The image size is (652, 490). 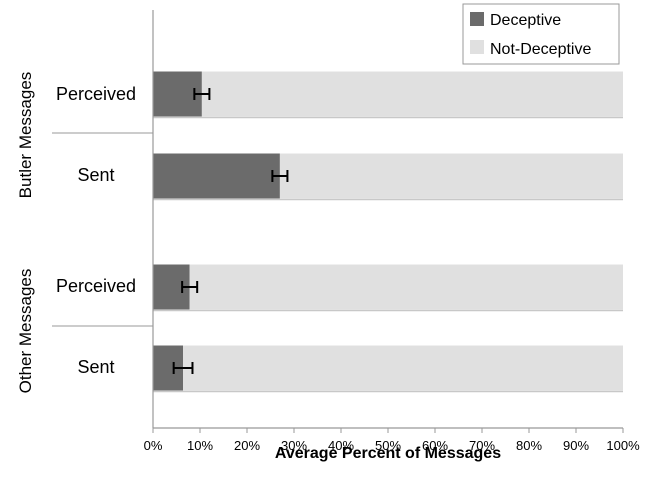 I want to click on x-tick-label: 60%, so click(x=435, y=445).